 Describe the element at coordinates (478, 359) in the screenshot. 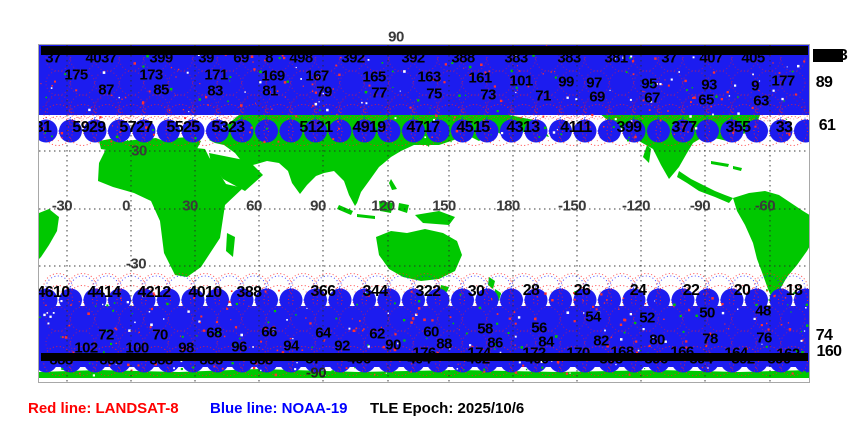

I see `orbit-number-label: 402` at that location.